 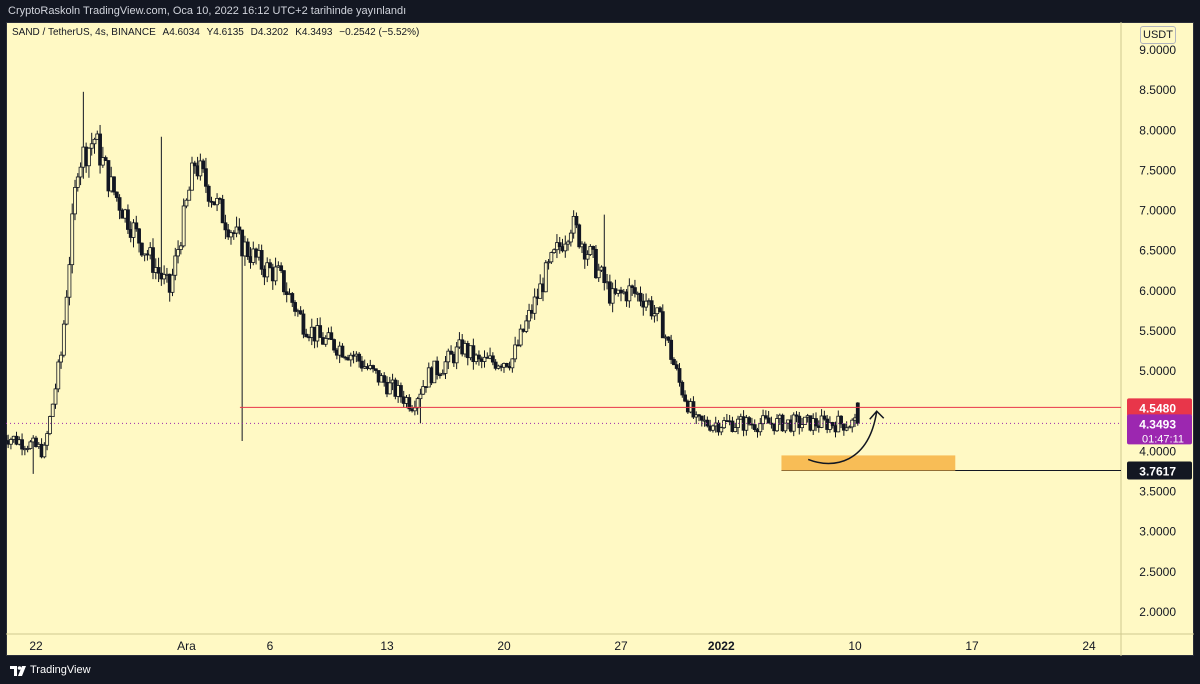 I want to click on y-tick-label: 3.0000, so click(x=1157, y=532).